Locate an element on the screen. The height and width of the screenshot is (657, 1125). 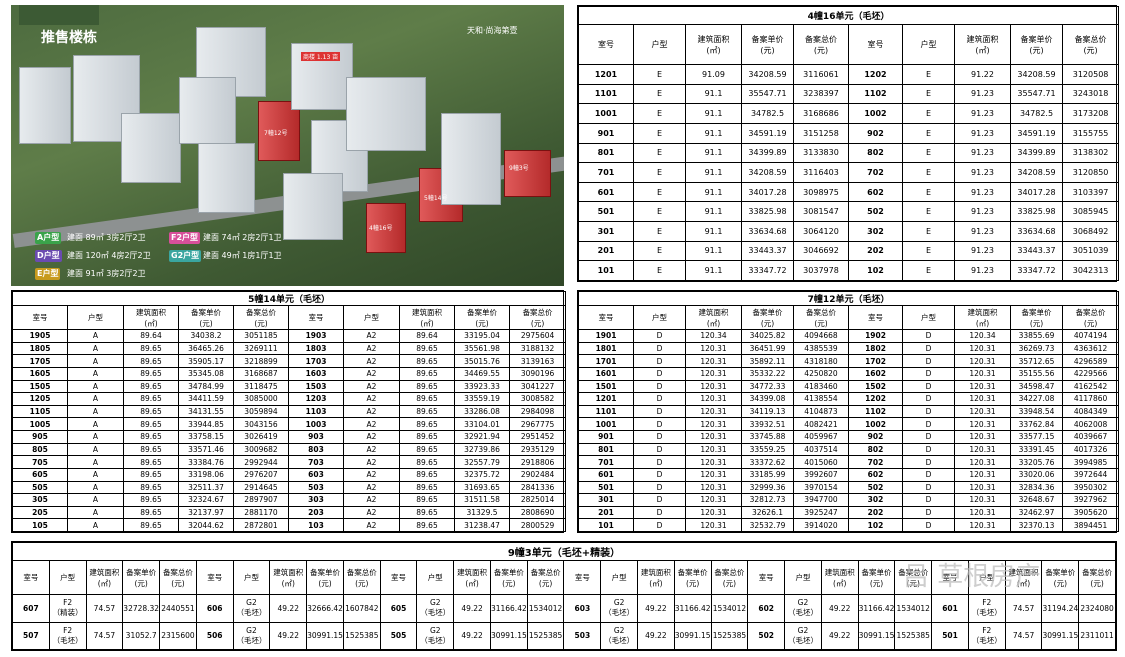
cell-room: 507 is located at coordinates (31, 635).